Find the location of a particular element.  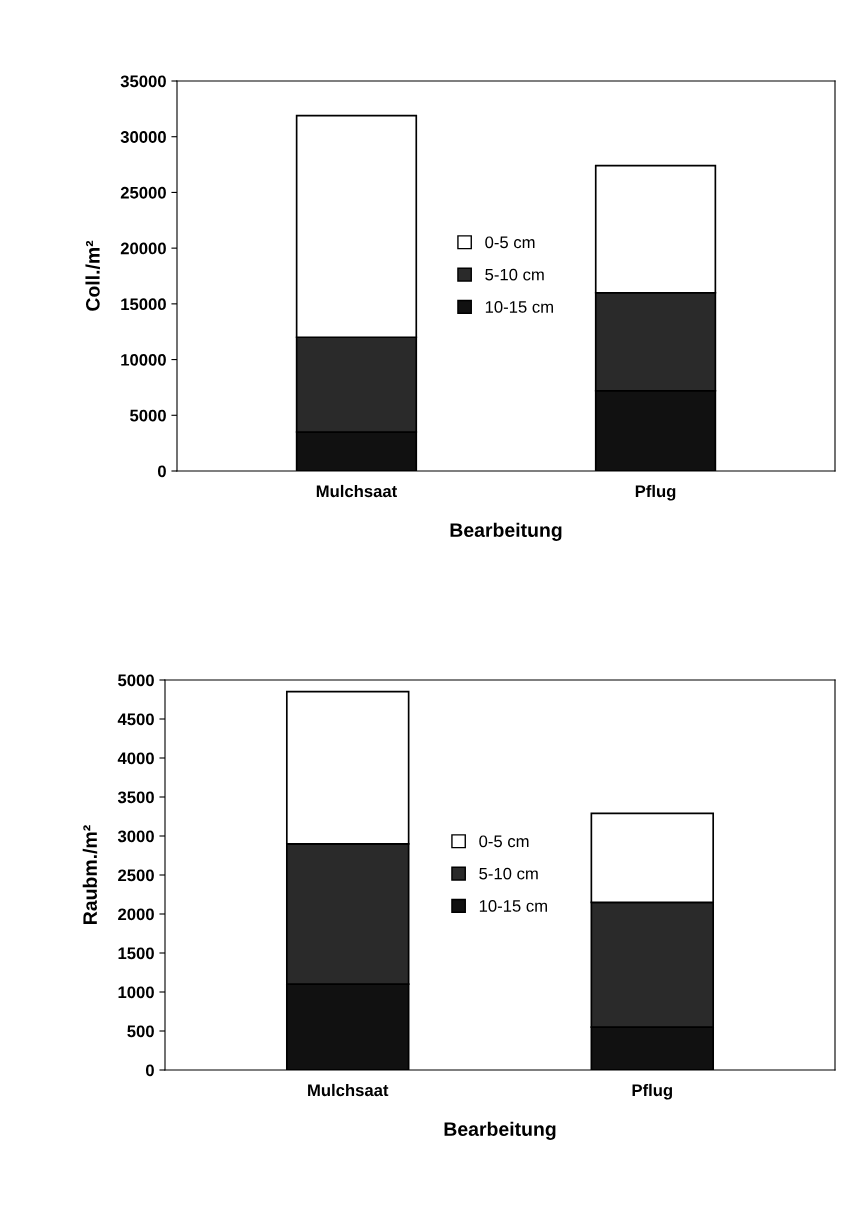

y-tick-label: 25000 is located at coordinates (143, 192).